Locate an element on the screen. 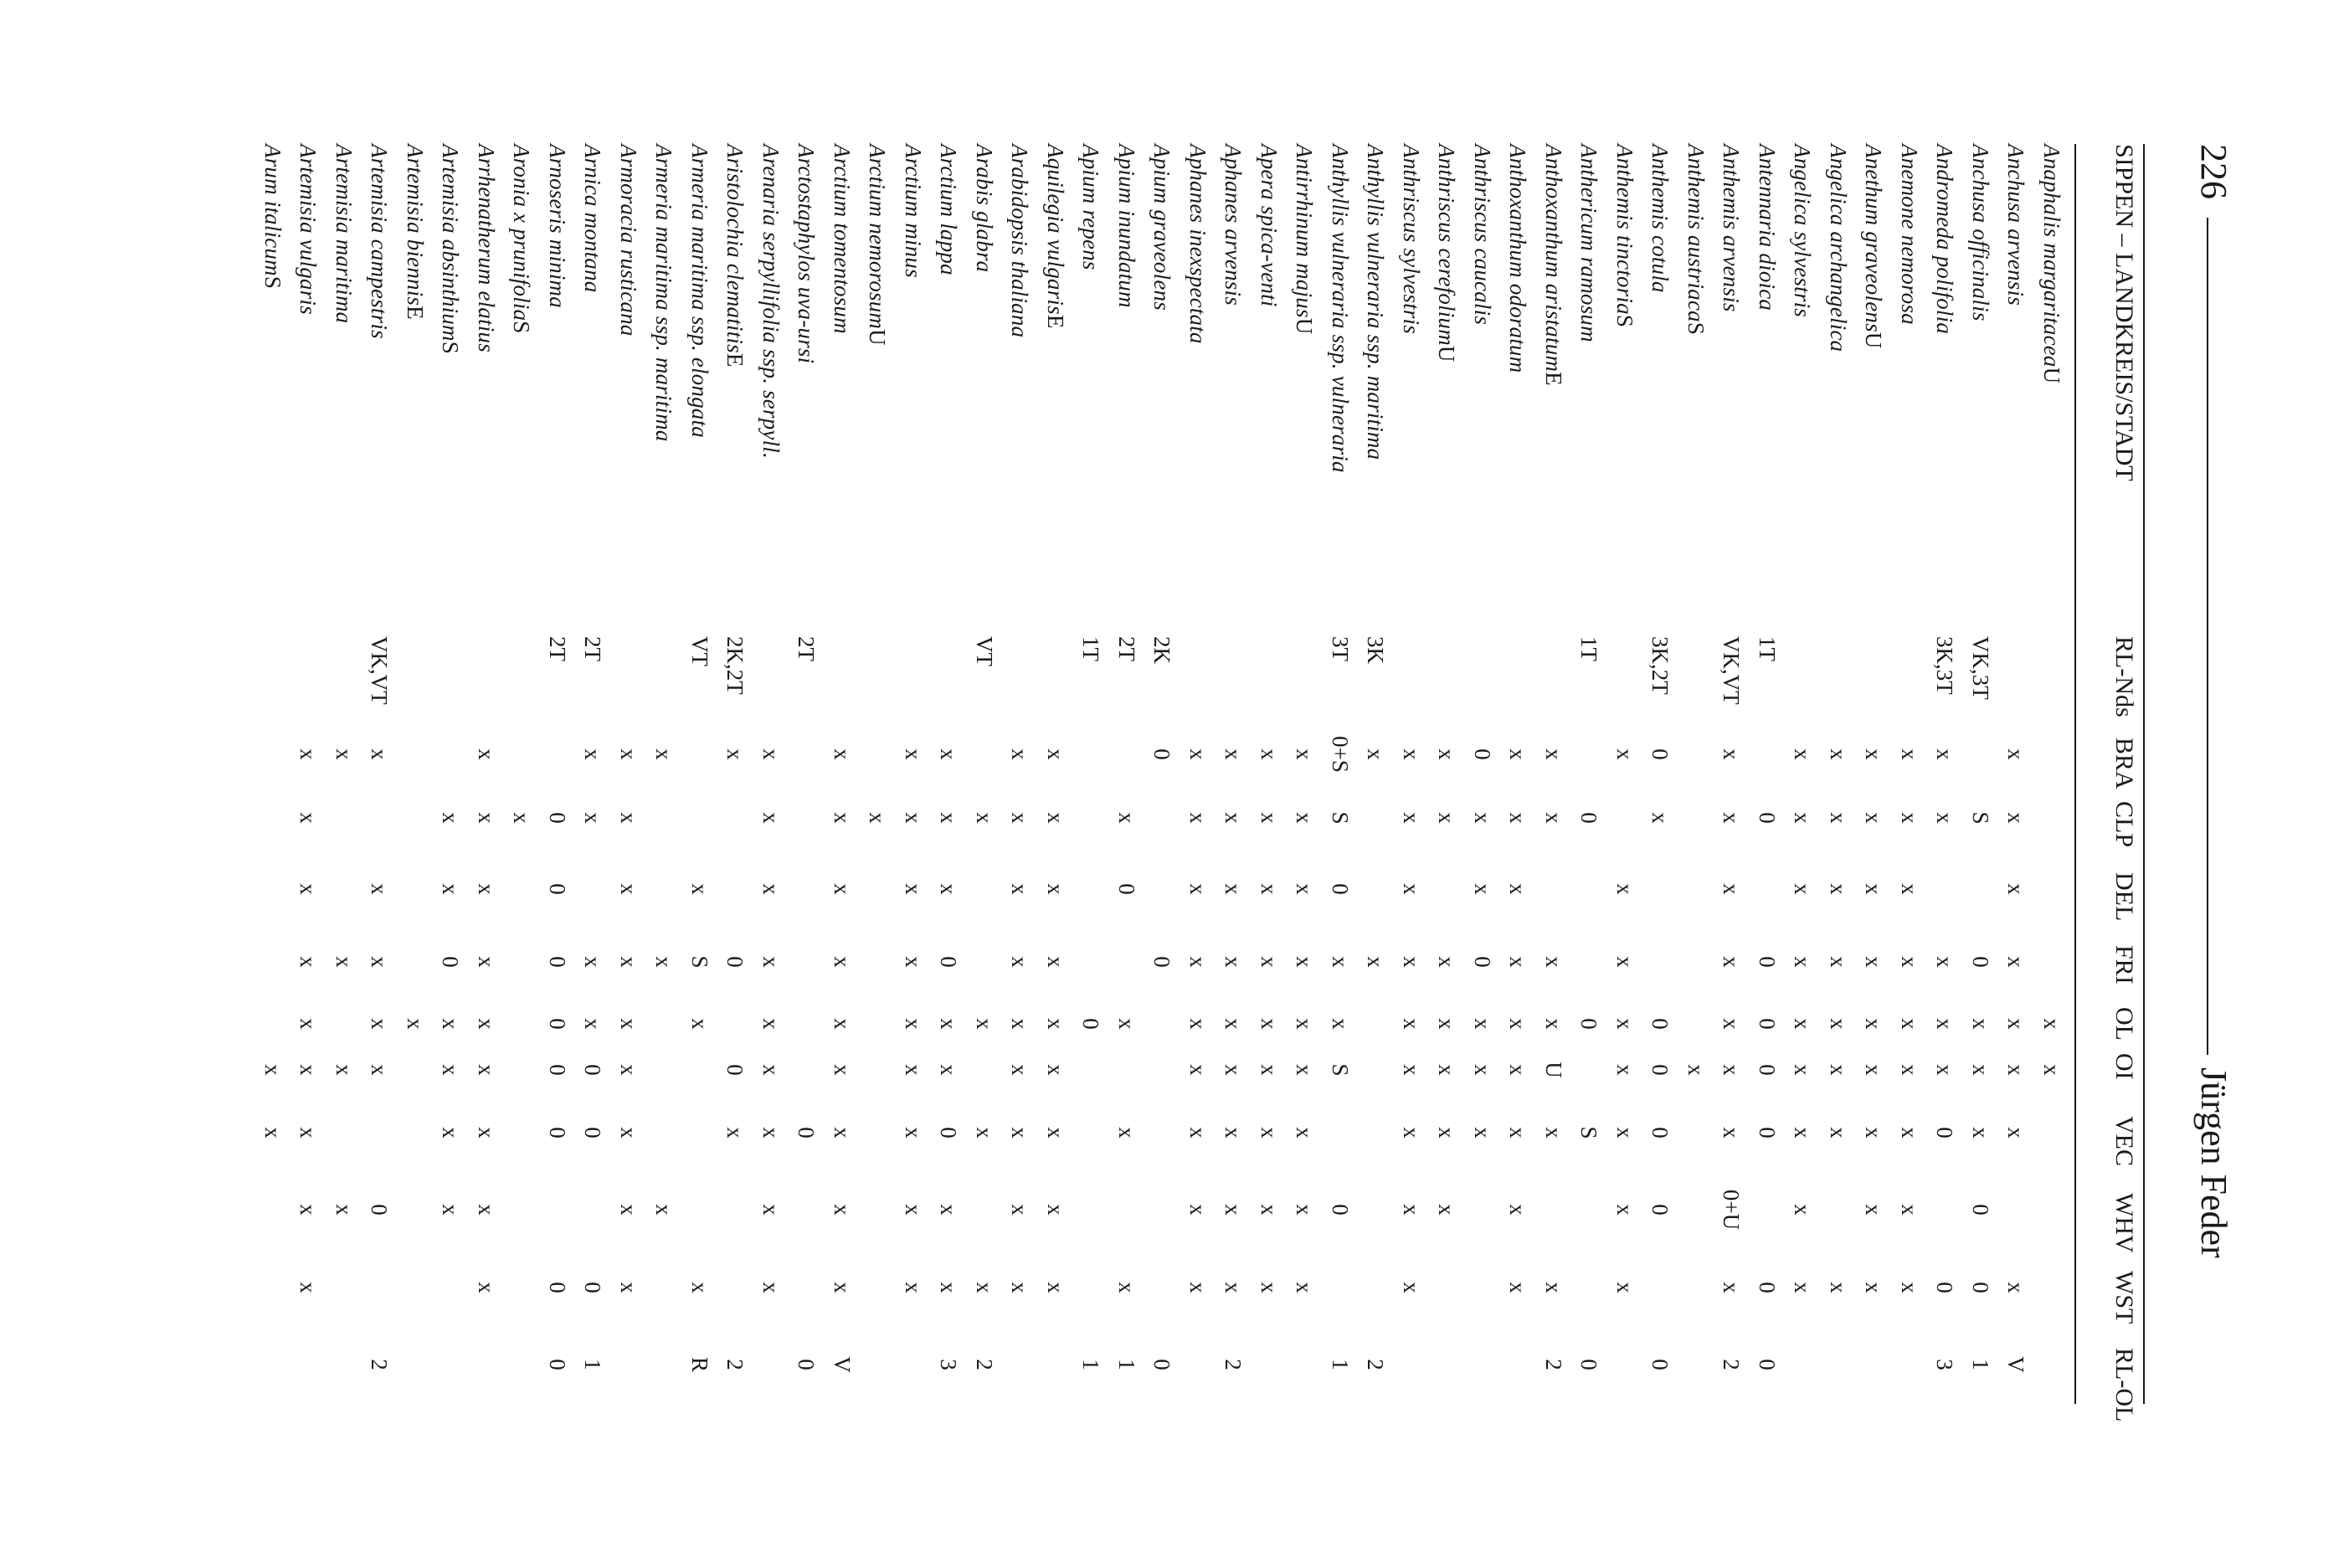  cell-col-rl-ol: 3 is located at coordinates (949, 1365).